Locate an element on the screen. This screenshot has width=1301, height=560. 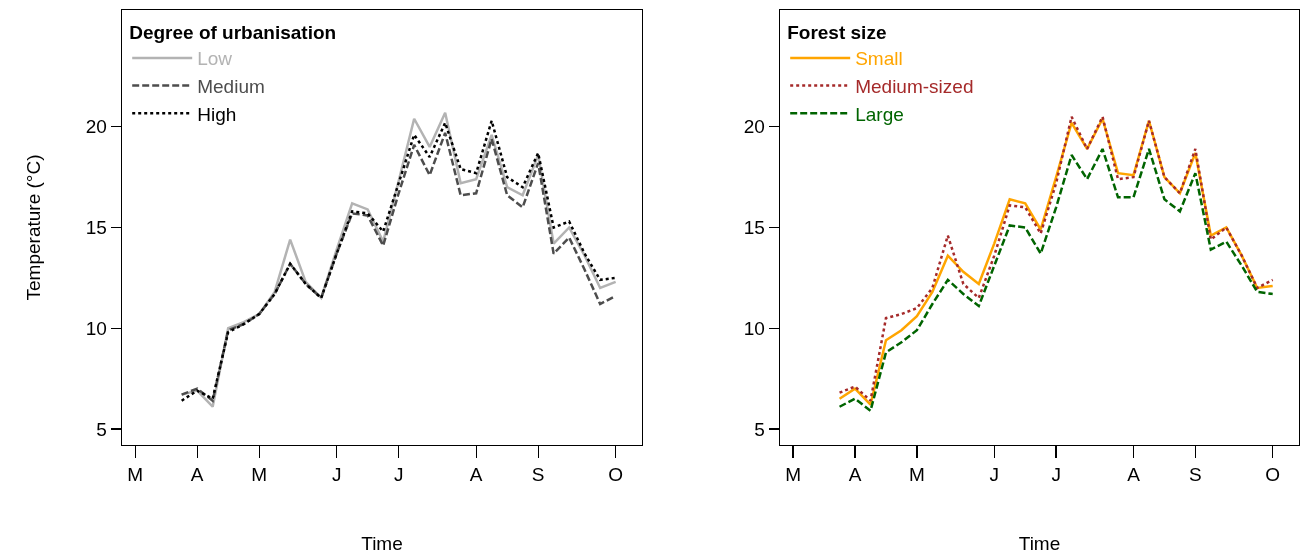
legend-label: Medium is located at coordinates (231, 87).